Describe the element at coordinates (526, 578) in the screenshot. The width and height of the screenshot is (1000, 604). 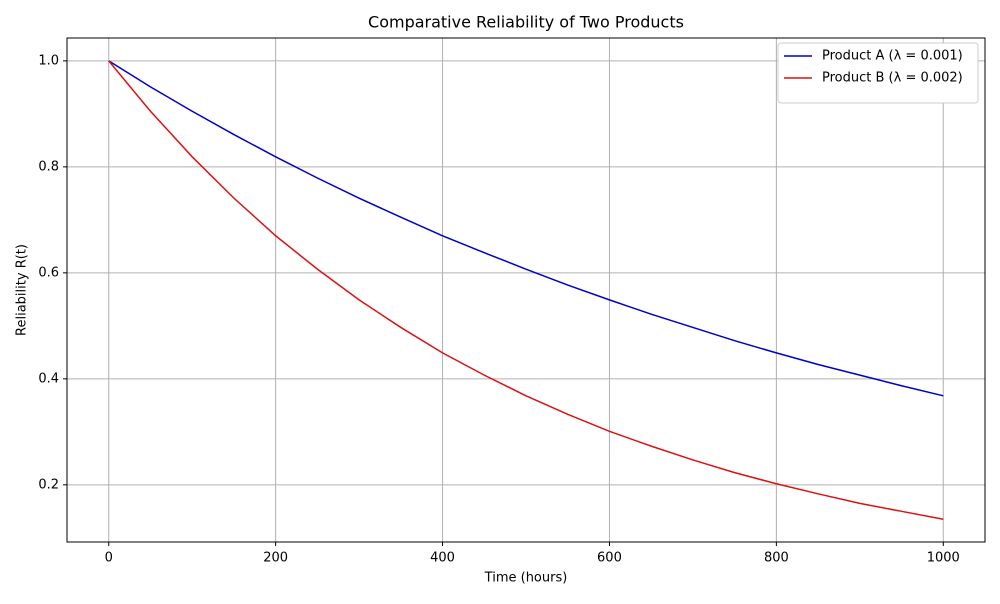
I see `x-axis-label: Time (hours)` at that location.